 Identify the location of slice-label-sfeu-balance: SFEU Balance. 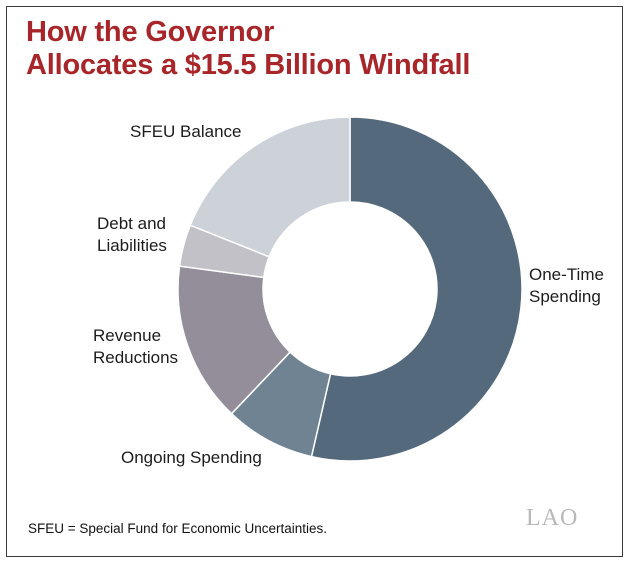
(186, 131).